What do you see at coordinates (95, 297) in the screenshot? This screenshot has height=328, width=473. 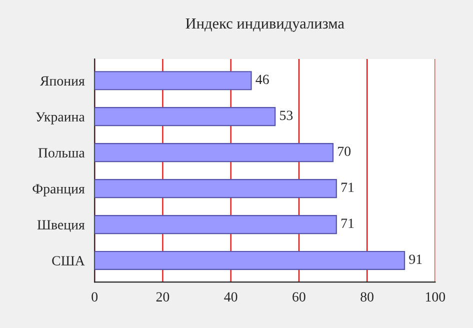 I see `x-tick-label: 0` at bounding box center [95, 297].